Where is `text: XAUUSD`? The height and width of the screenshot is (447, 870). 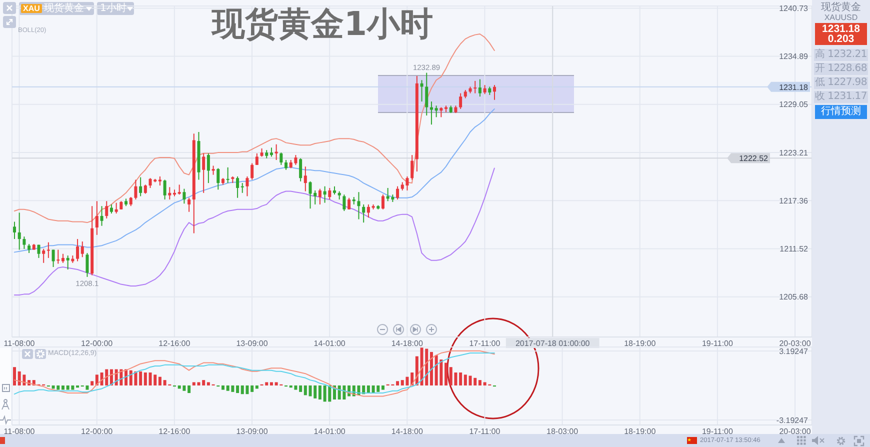 text: XAUUSD is located at coordinates (841, 17).